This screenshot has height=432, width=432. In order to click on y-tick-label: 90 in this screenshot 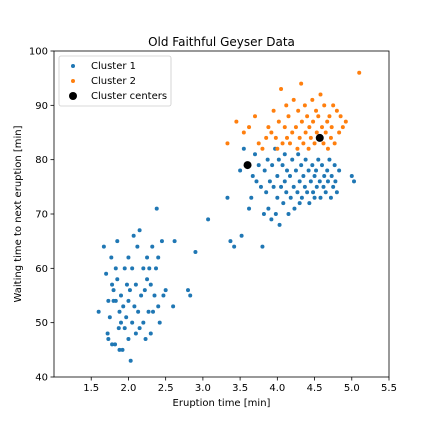, I will do `click(41, 106)`.